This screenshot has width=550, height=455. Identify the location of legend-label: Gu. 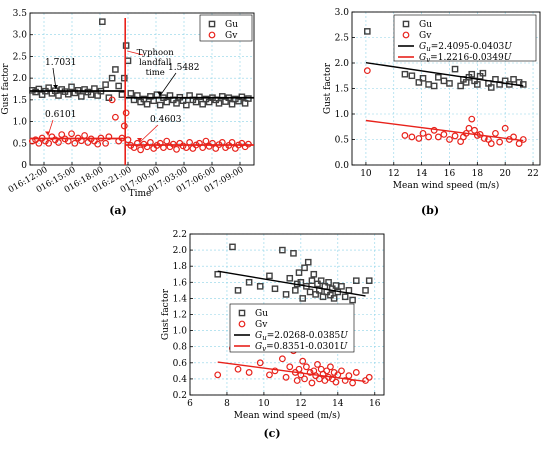
(261, 314).